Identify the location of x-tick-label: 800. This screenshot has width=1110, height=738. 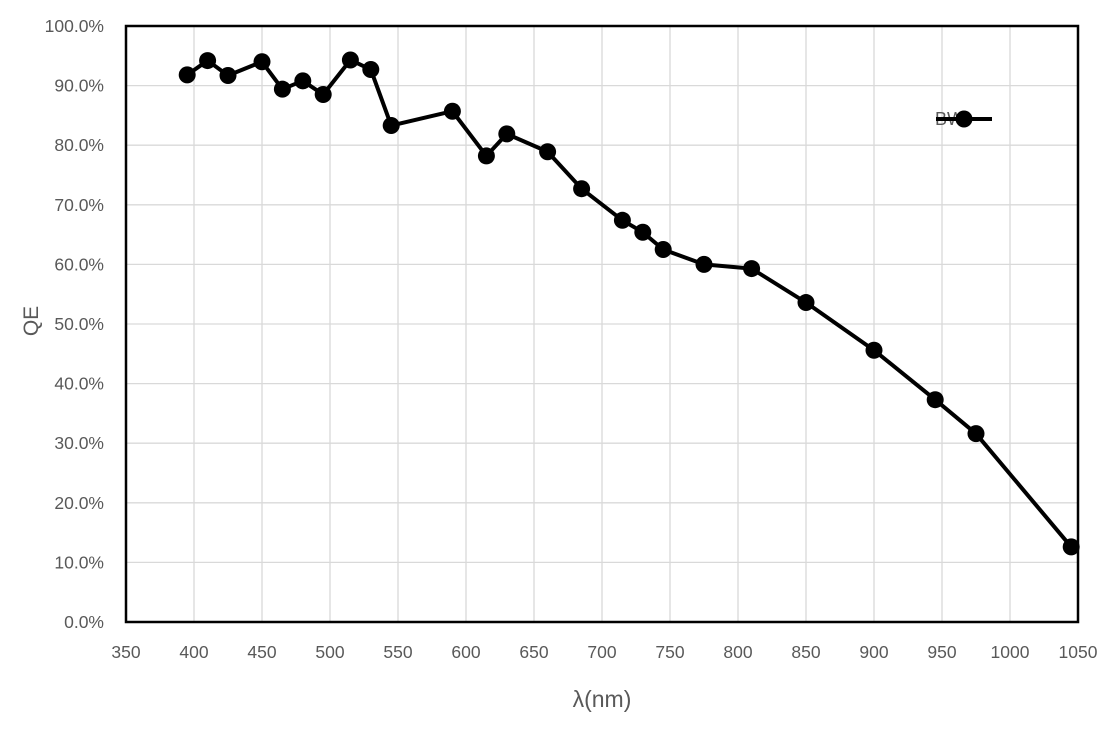
(737, 652).